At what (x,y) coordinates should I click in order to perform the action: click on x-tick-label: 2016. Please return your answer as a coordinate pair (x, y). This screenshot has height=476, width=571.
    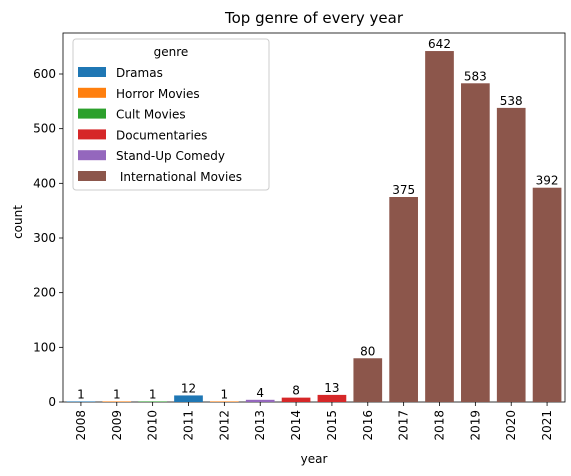
    Looking at the image, I should click on (368, 425).